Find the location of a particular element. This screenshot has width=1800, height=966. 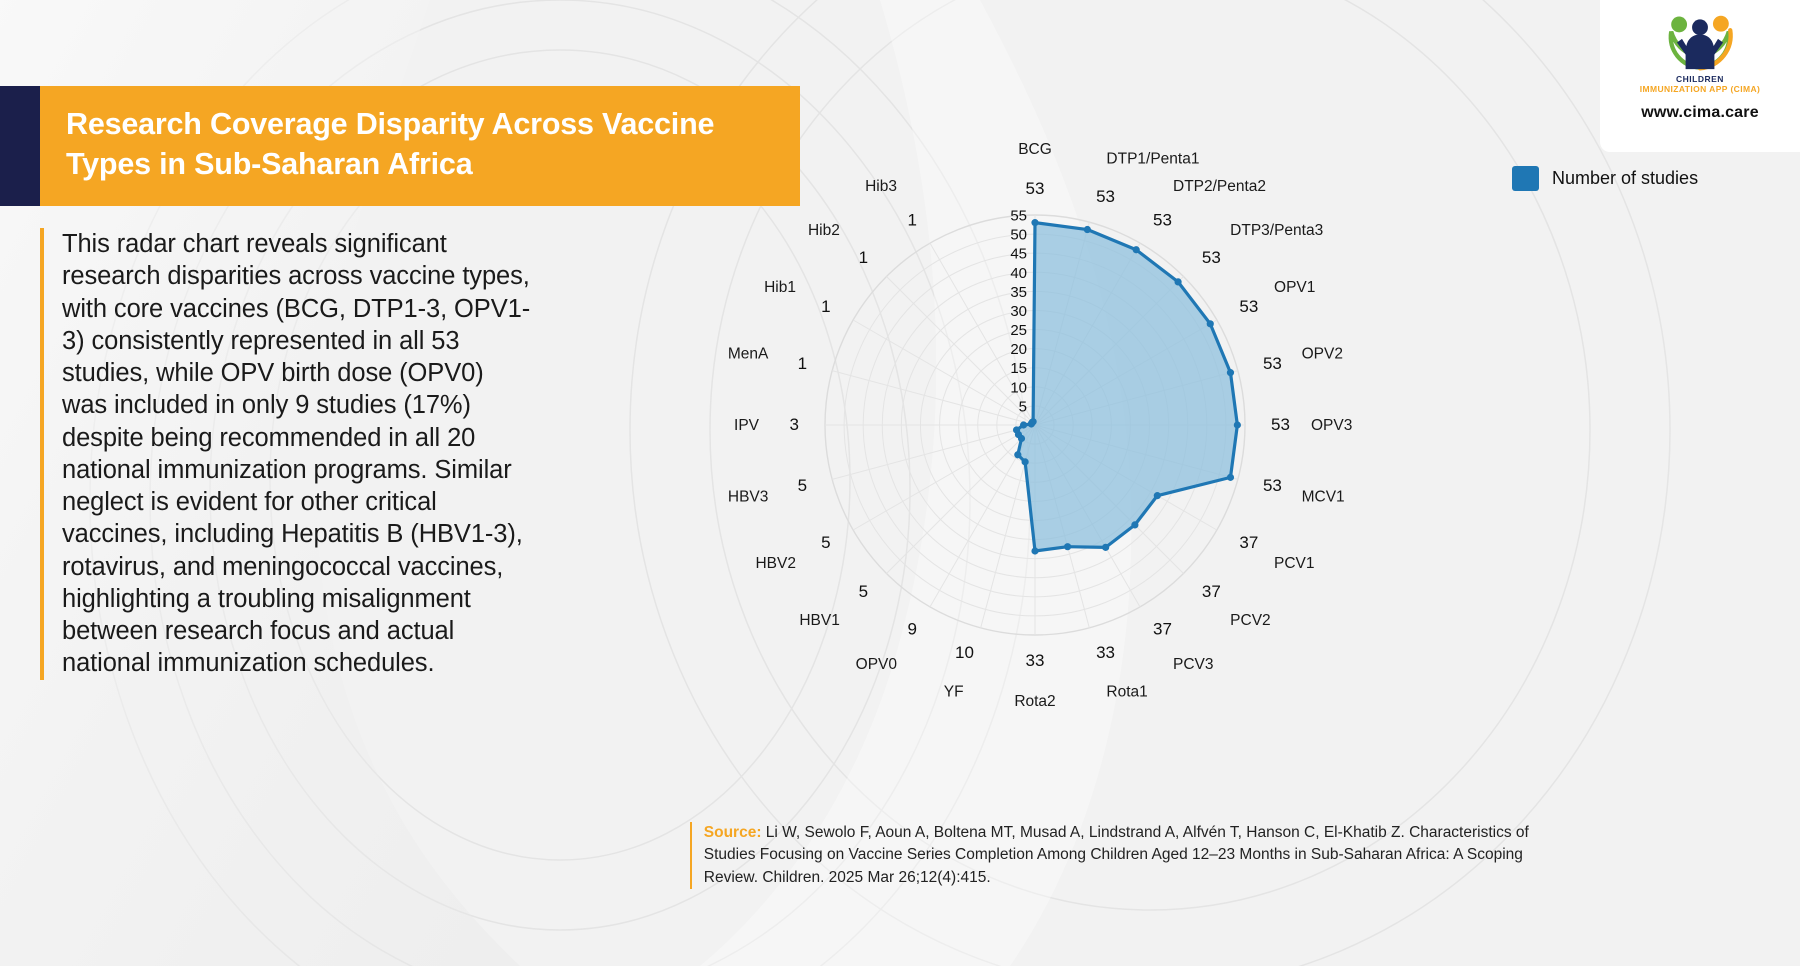

axis-category-label: BCG is located at coordinates (1035, 149).